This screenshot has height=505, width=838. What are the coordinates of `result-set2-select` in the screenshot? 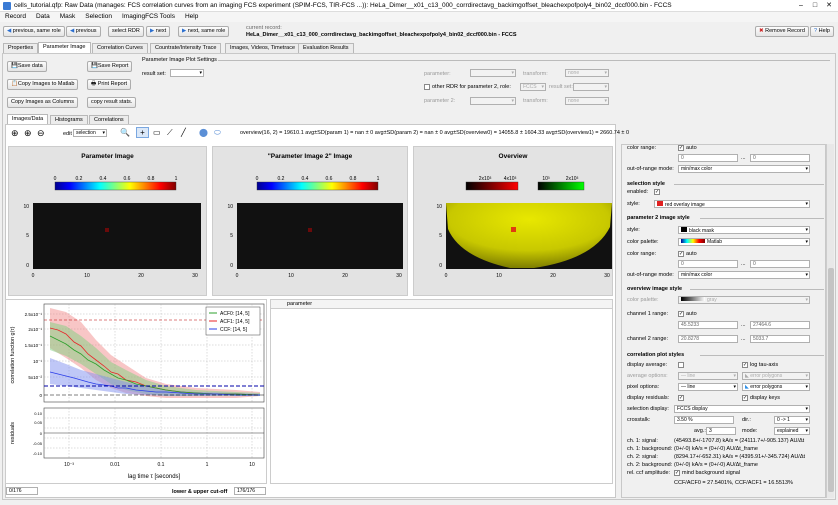 It's located at (591, 87).